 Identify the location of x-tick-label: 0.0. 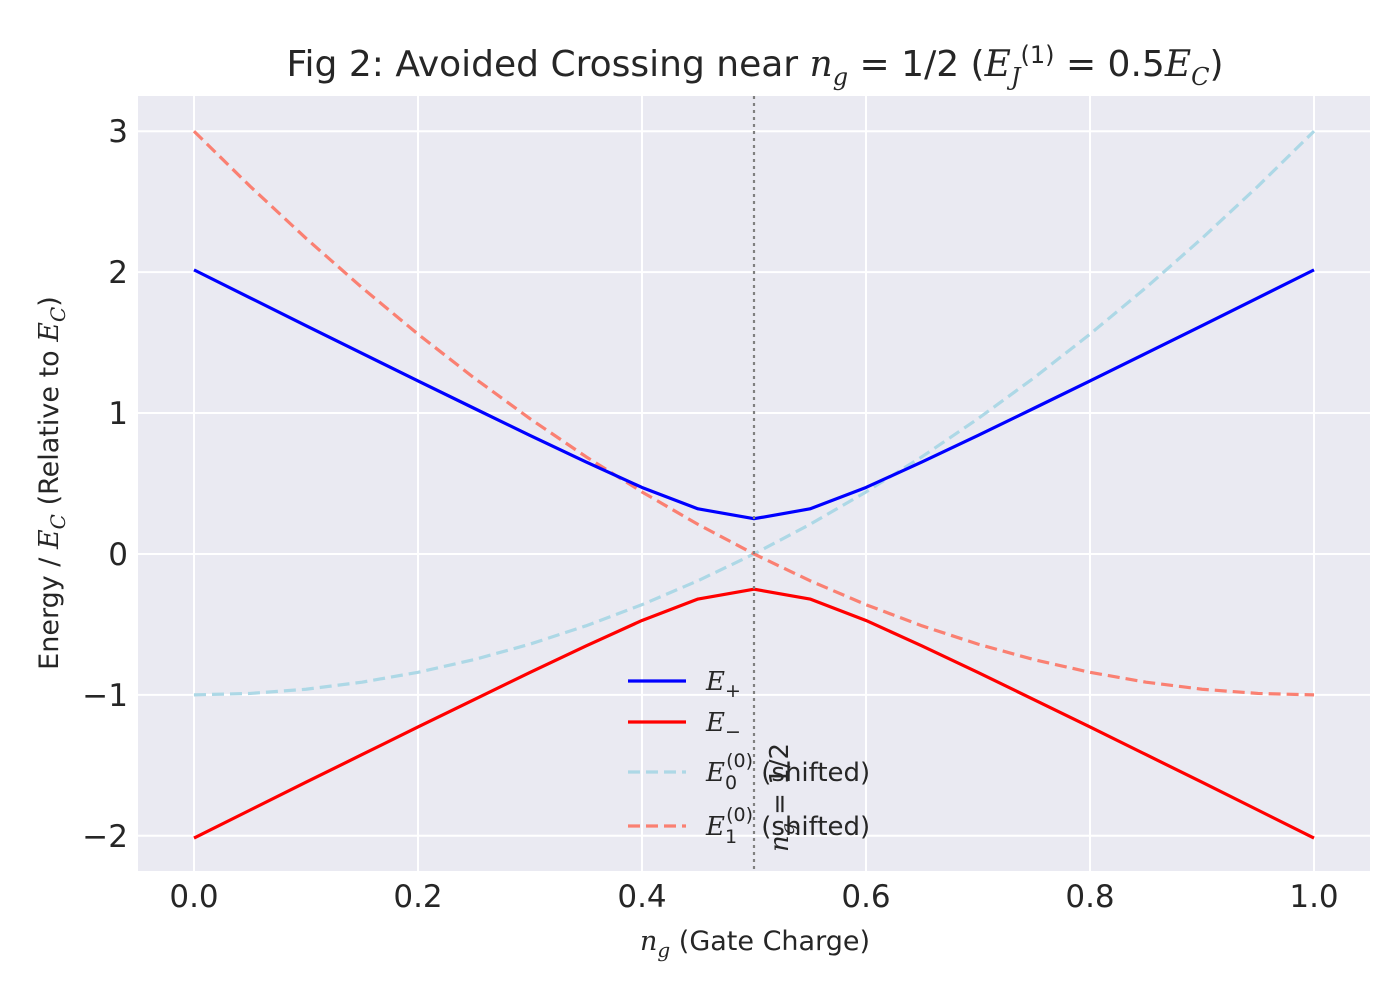
(193, 897).